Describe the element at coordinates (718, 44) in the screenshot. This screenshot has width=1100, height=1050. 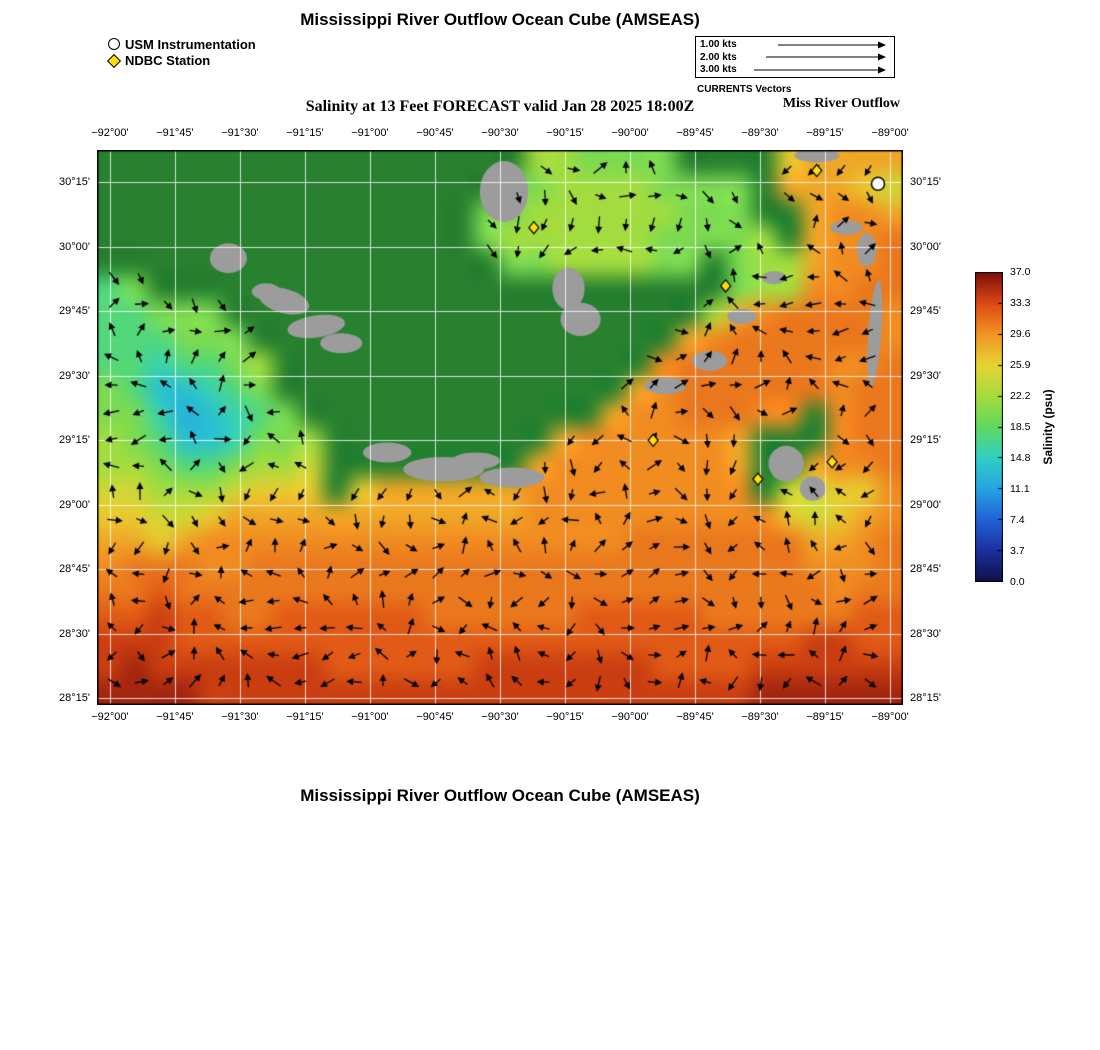
I see `vector-speed-label: 1.00 kts` at that location.